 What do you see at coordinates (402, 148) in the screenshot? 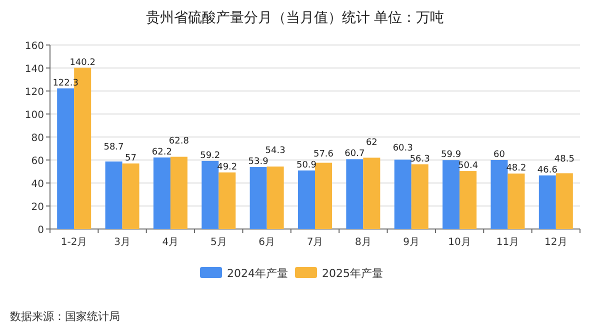
I see `data-label: 60.3` at bounding box center [402, 148].